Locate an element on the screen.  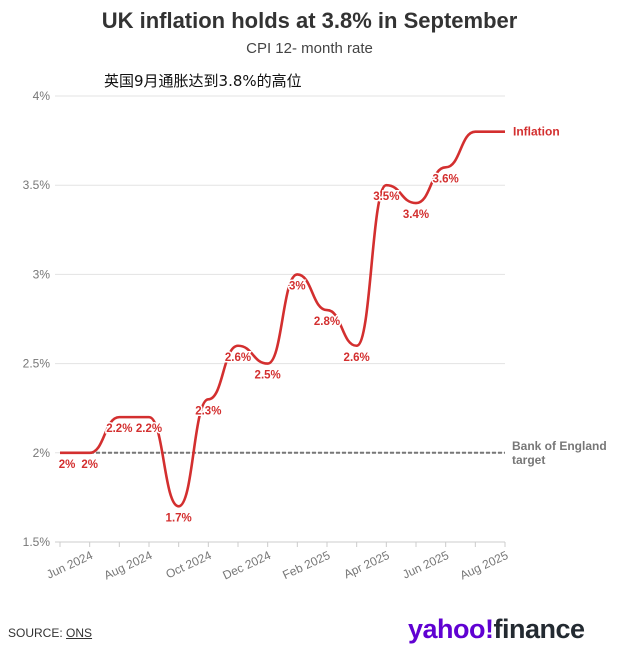
data-label: 3.4% is located at coordinates (416, 215).